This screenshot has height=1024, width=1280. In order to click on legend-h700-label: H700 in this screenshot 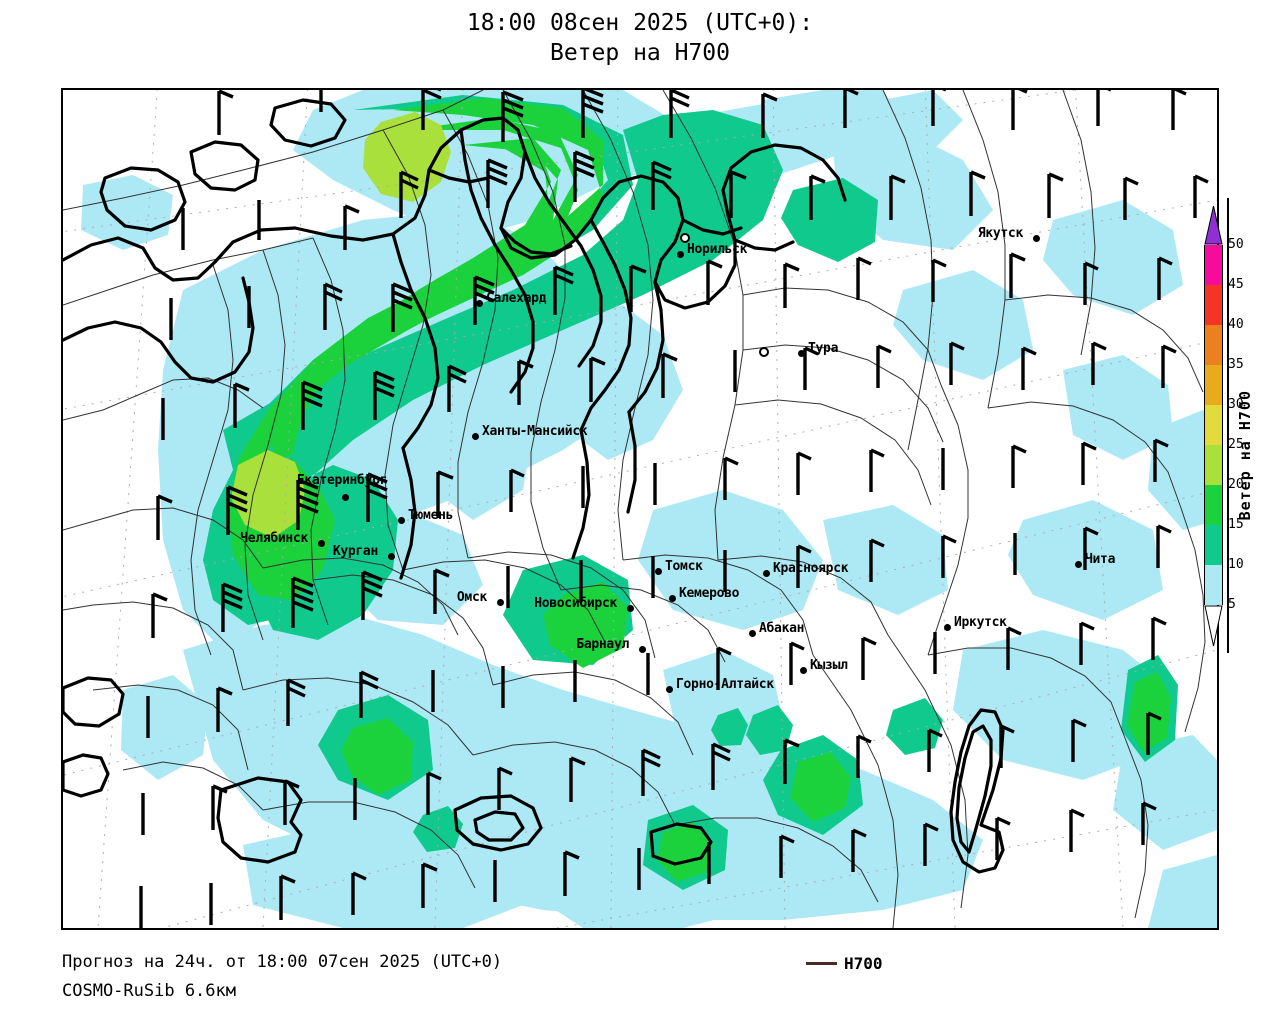, I will do `click(863, 963)`.